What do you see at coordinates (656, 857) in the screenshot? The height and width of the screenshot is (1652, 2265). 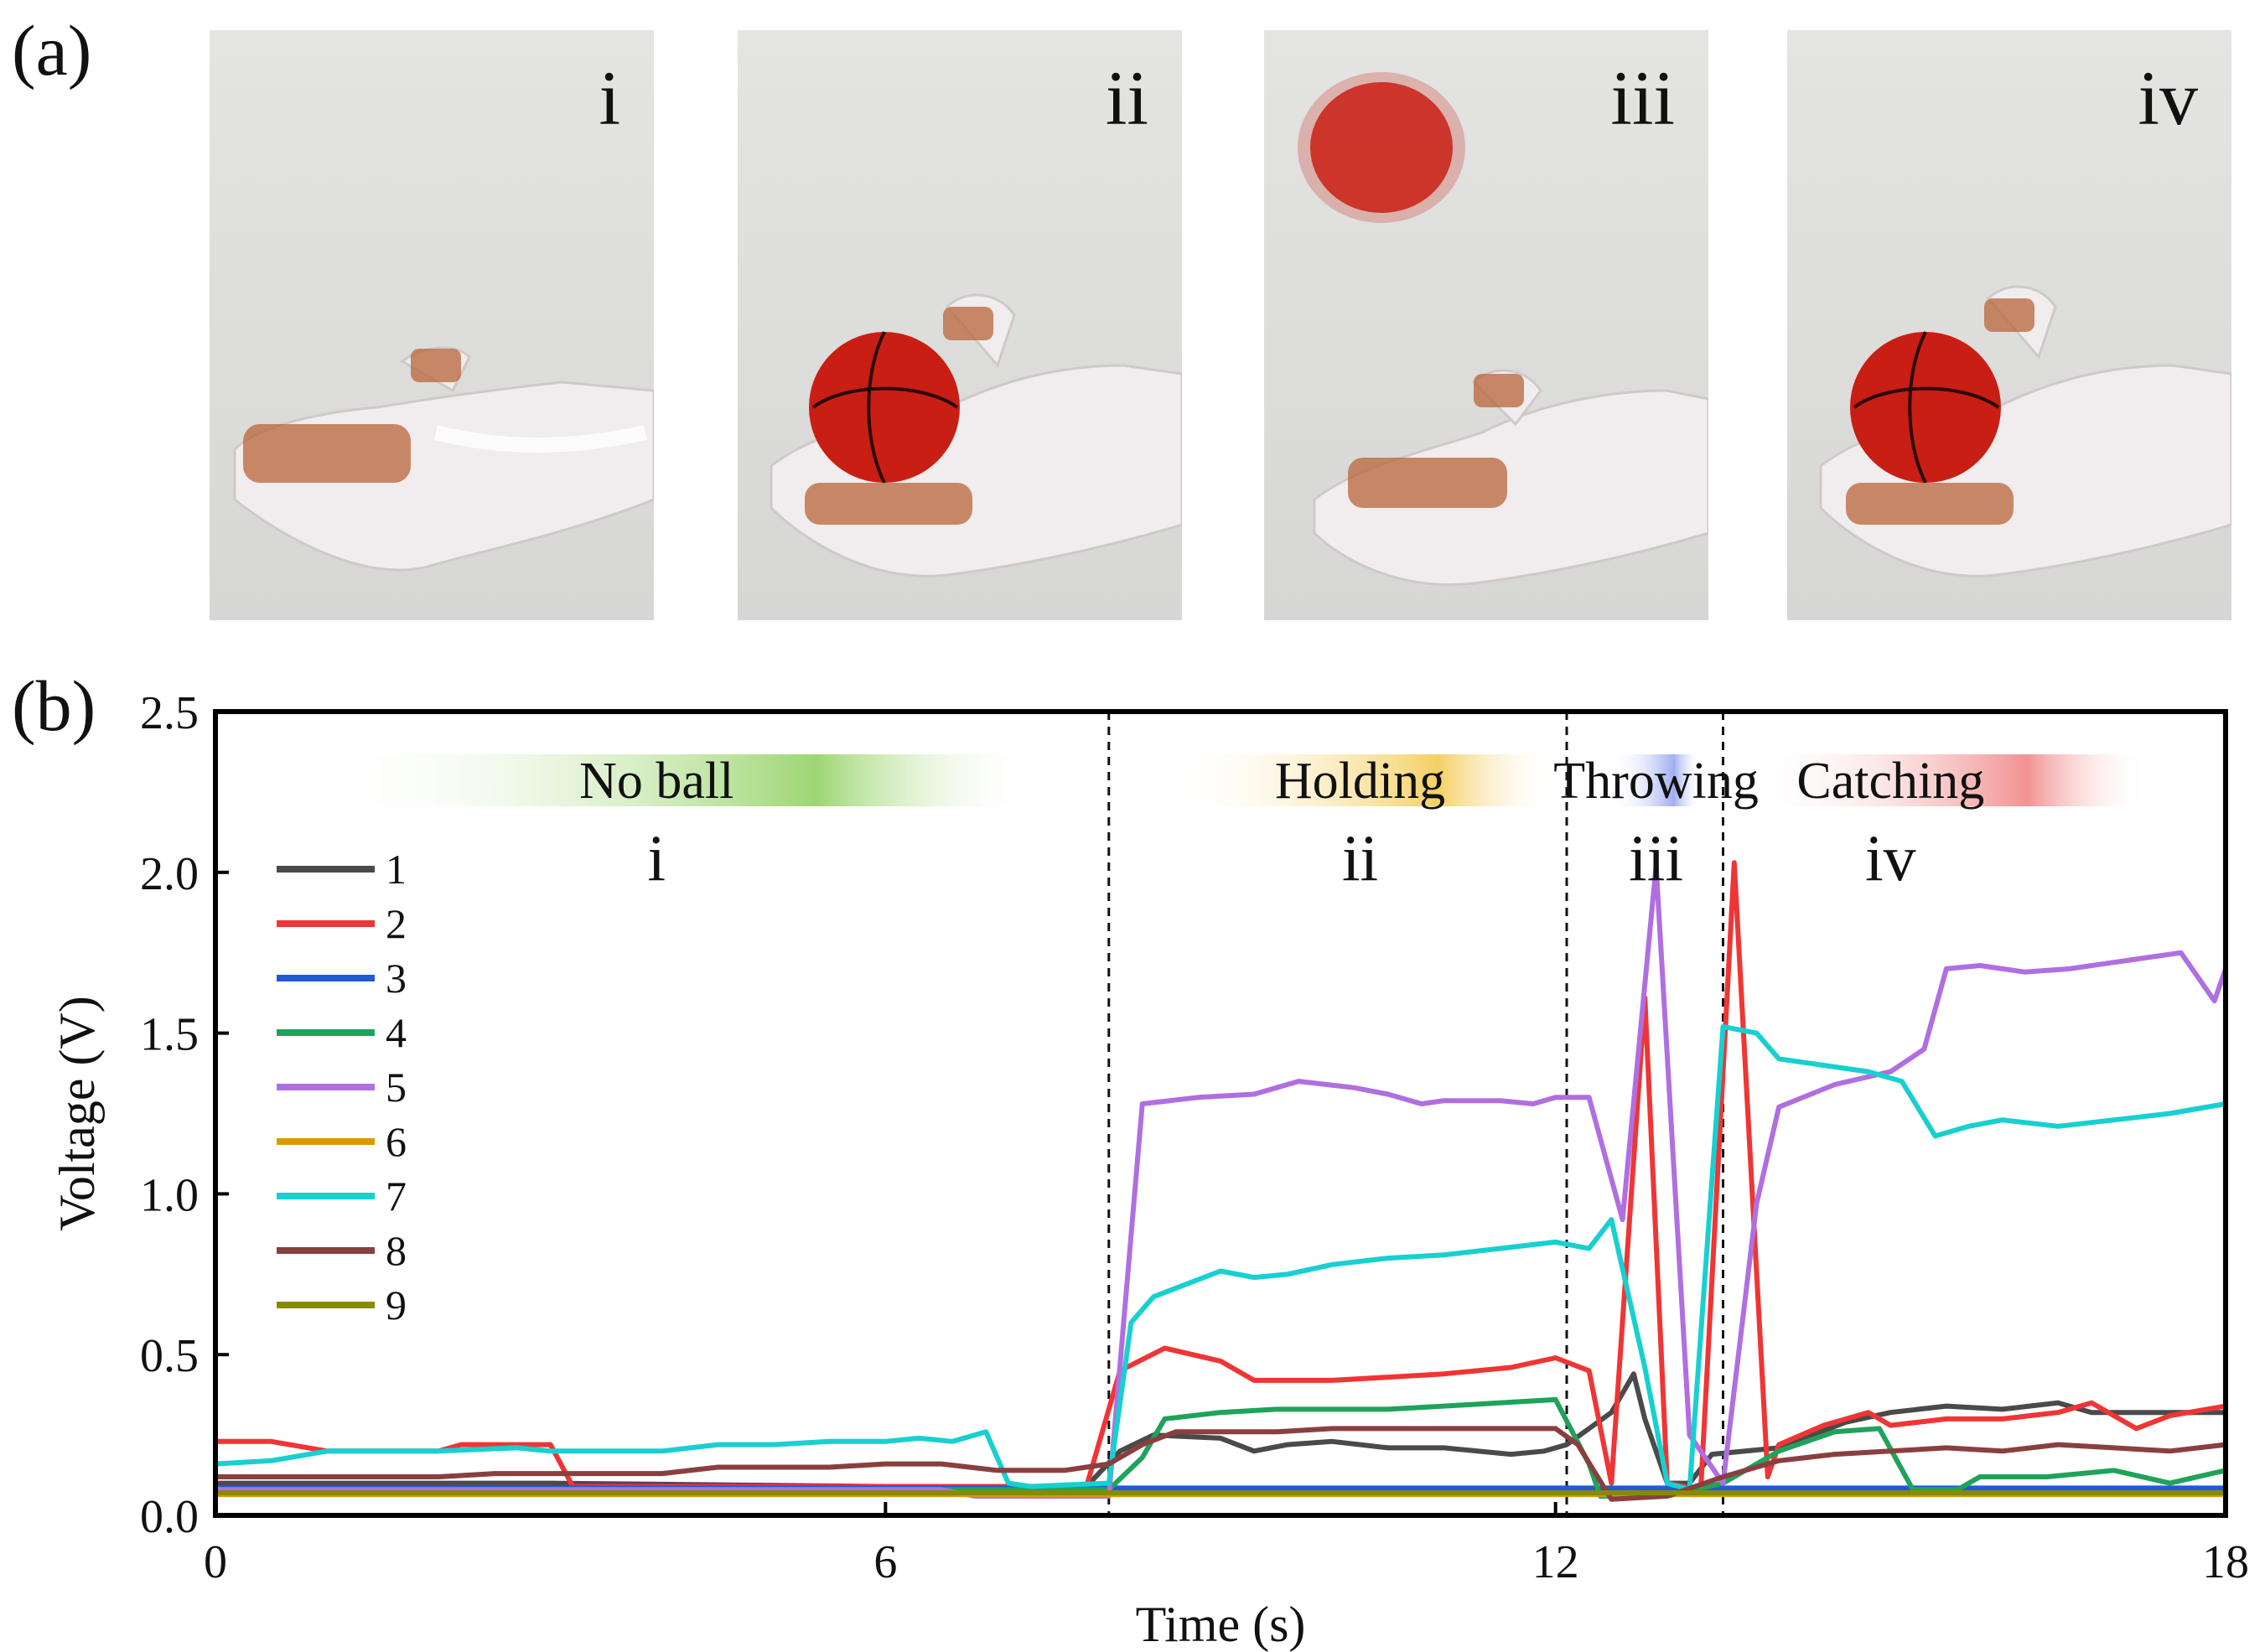 I see `phase-numeral-i: i` at bounding box center [656, 857].